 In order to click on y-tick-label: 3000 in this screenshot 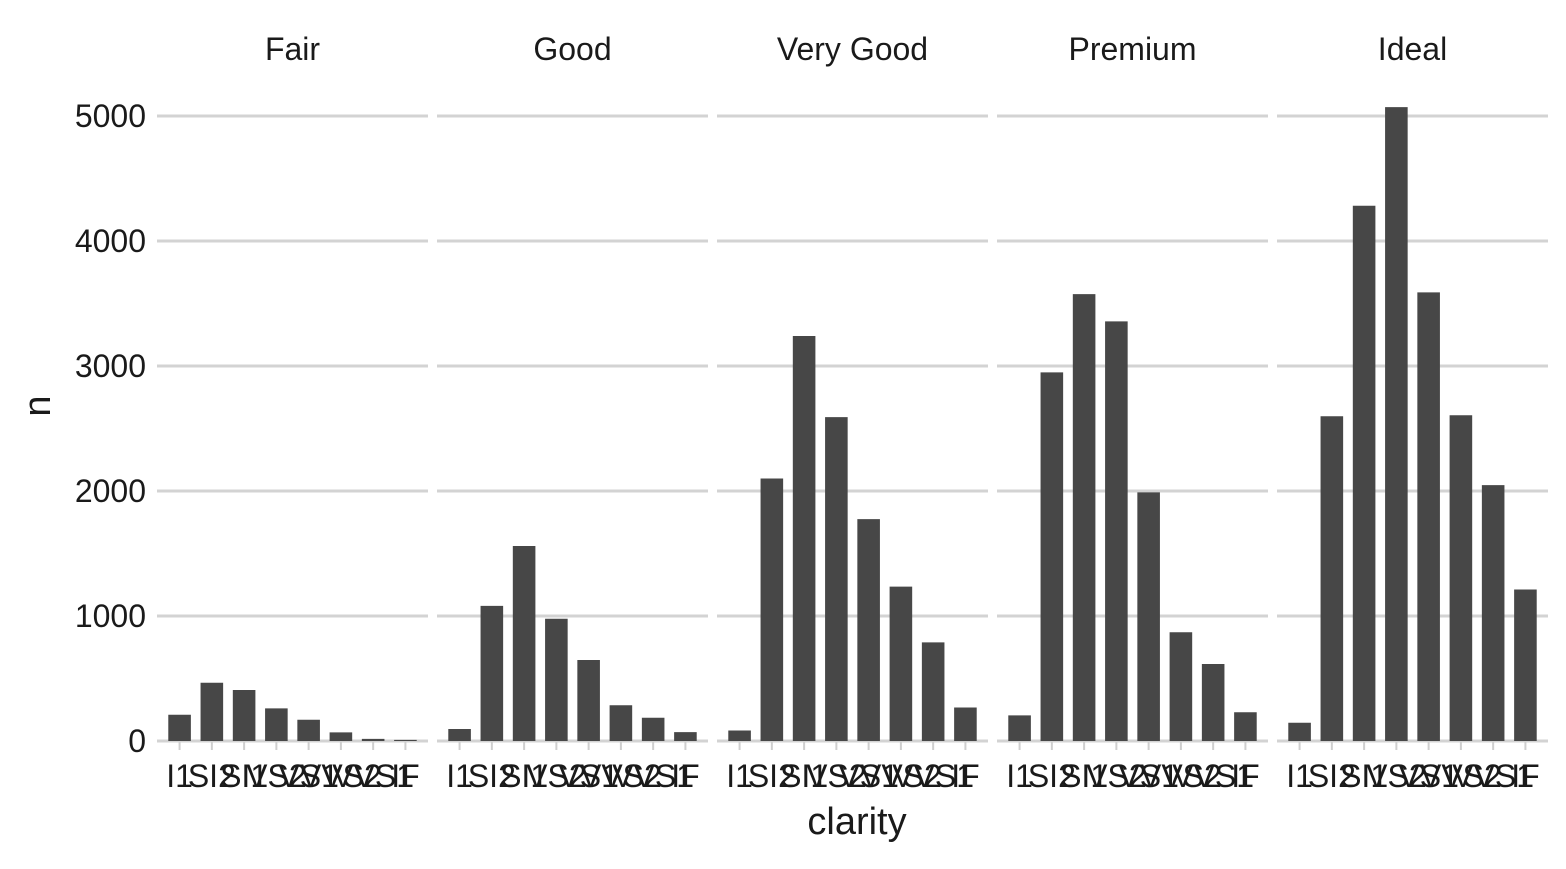, I will do `click(110, 366)`.